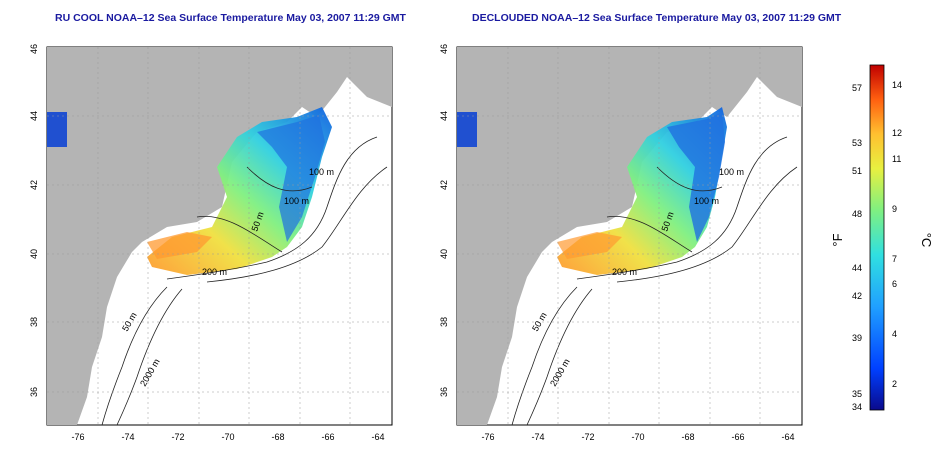 Image resolution: width=950 pixels, height=475 pixels. I want to click on c-tick-label: 12, so click(897, 133).